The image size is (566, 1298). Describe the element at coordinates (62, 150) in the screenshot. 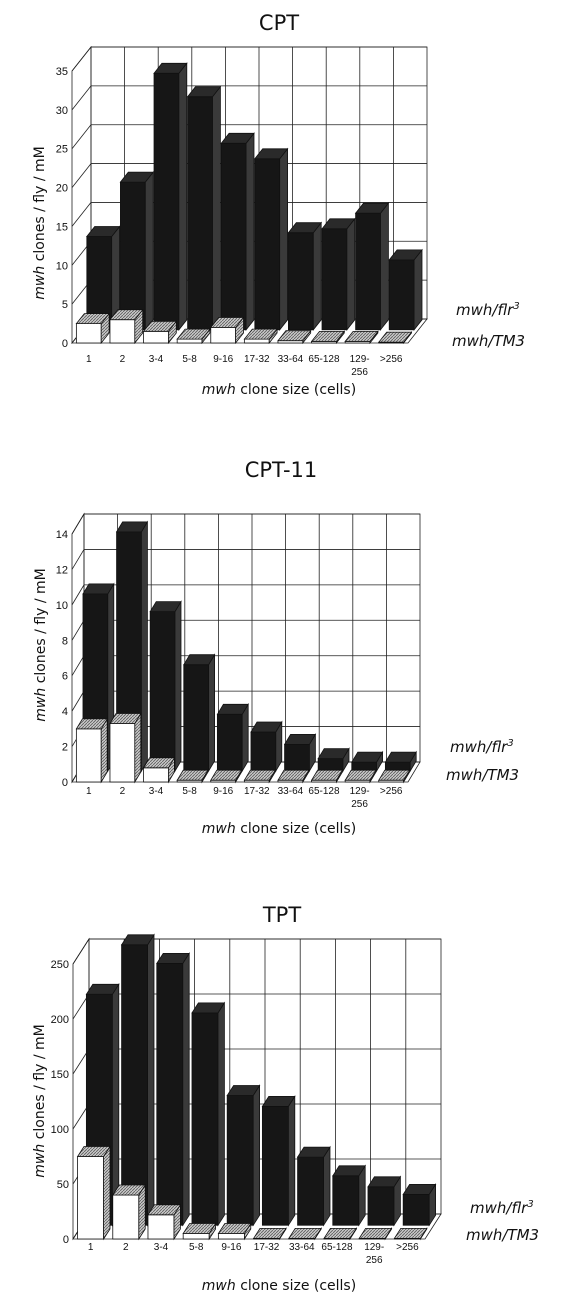

I see `y-tick-label: 25` at that location.